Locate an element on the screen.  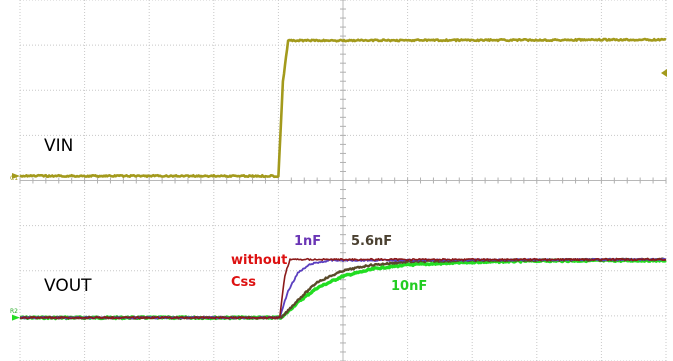
channel1-marker-icon is located at coordinates (16, 175).